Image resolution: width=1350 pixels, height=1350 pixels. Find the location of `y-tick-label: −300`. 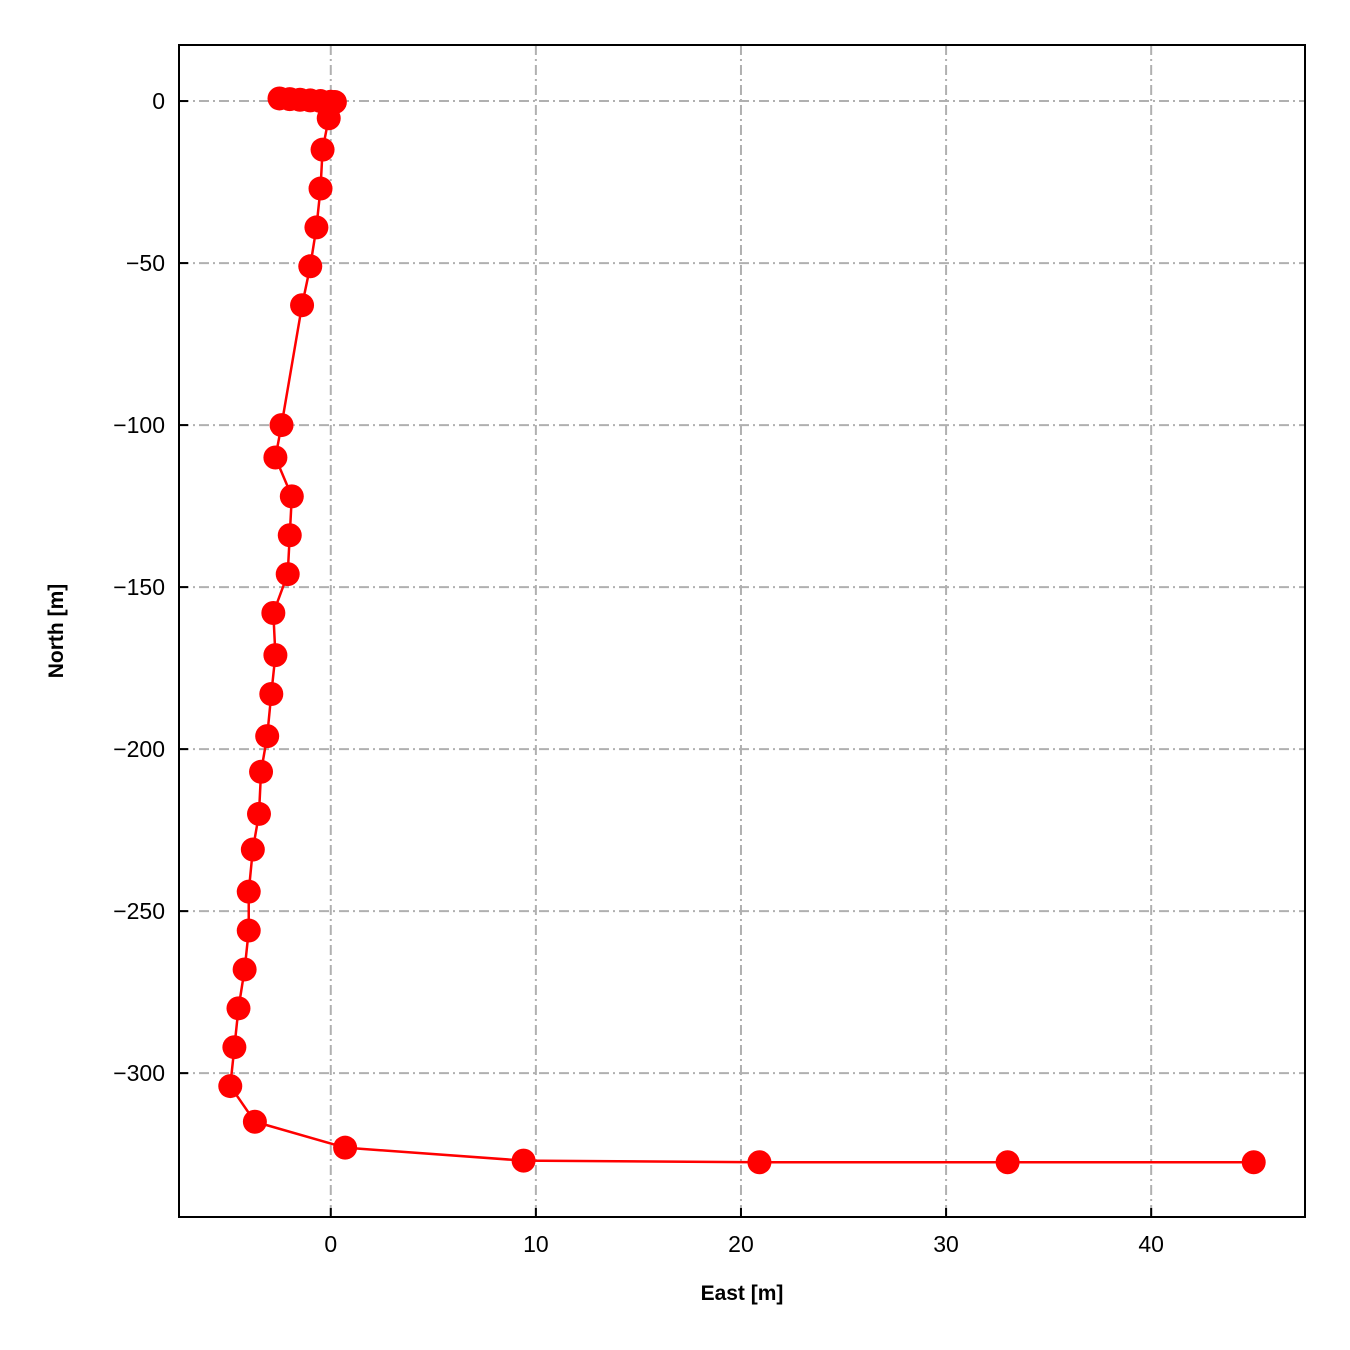

y-tick-label: −300 is located at coordinates (139, 1073).